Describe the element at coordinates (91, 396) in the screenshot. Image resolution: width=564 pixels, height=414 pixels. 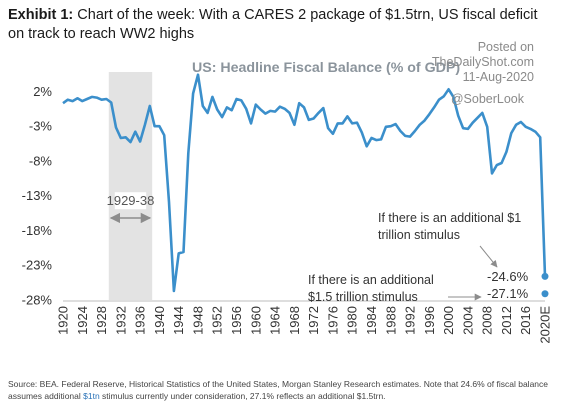
I see `source-highlight: $1tn` at that location.